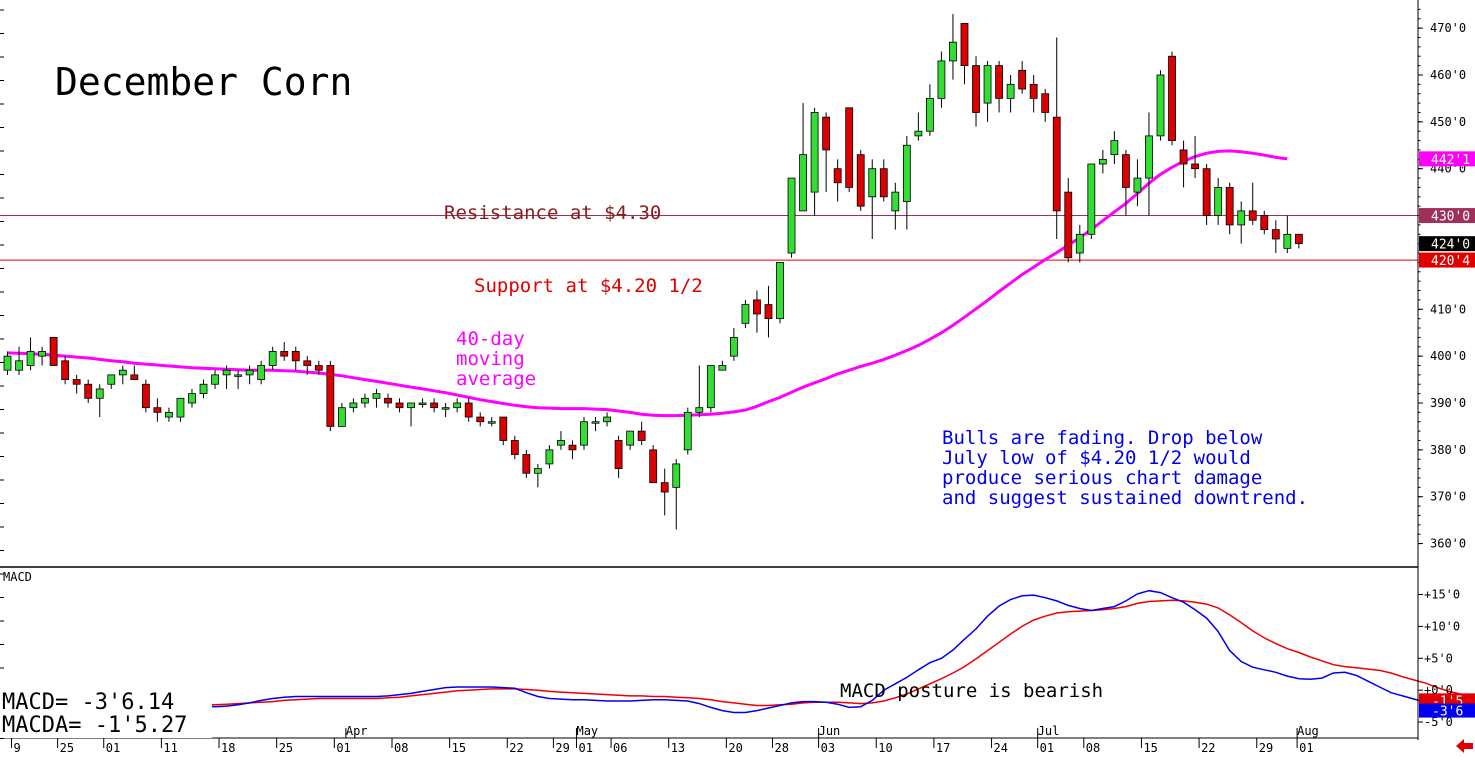 This screenshot has height=762, width=1475. Describe the element at coordinates (943, 748) in the screenshot. I see `date-tick-label: 17` at that location.